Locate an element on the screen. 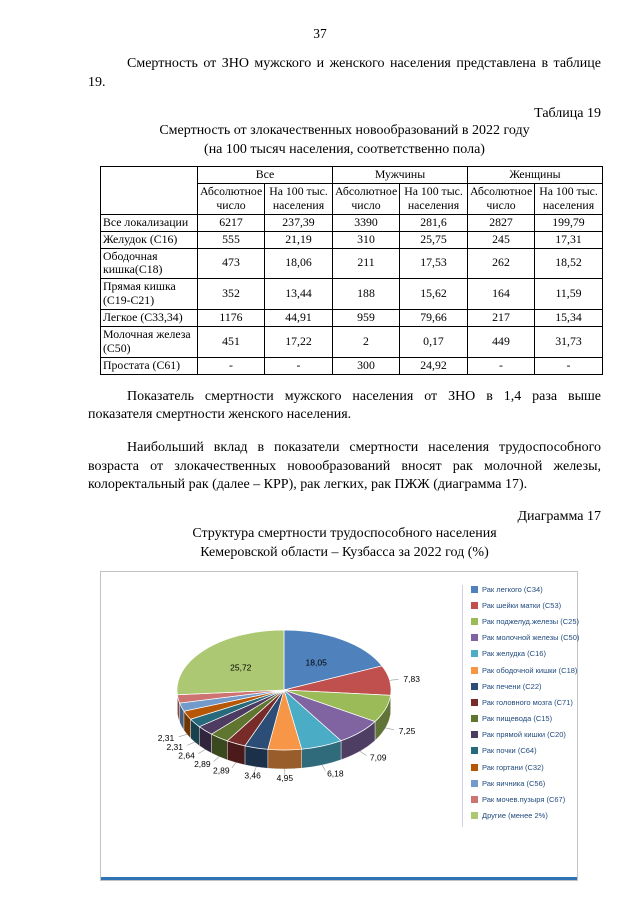 This screenshot has width=640, height=905. legend-label: Рак прямой кишки (С20) is located at coordinates (524, 735).